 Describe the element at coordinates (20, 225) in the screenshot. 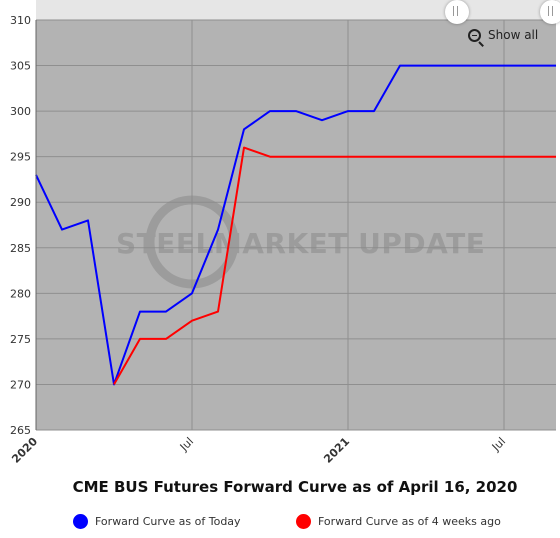

I see `y-tick-labels: 265 270 275 280 285 290 295 300 305 310` at that location.